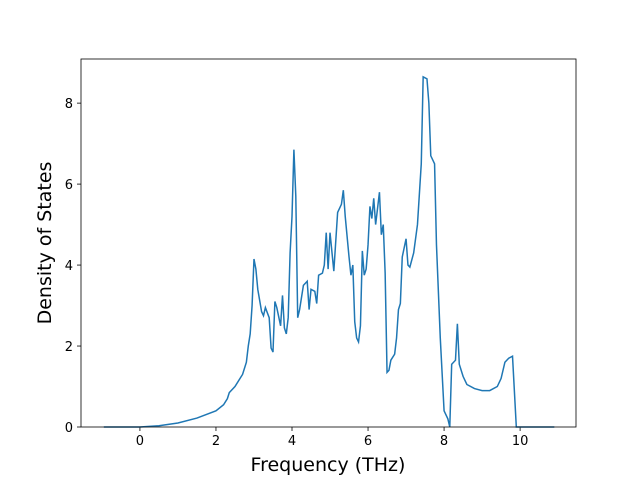 Image resolution: width=640 pixels, height=480 pixels. What do you see at coordinates (140, 441) in the screenshot?
I see `x-tick-label: 0` at bounding box center [140, 441].